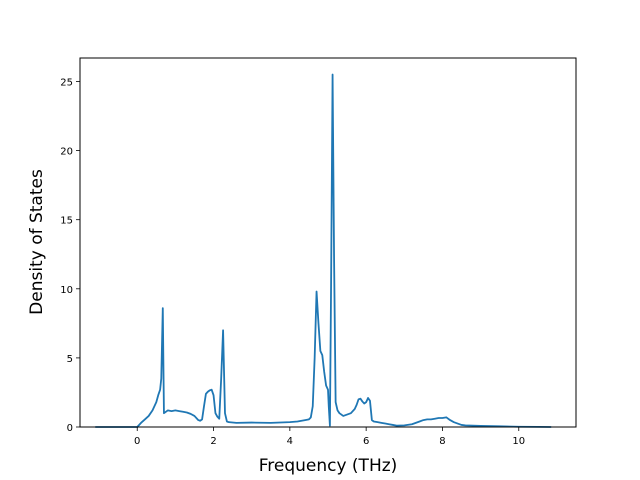 This screenshot has height=480, width=640. I want to click on x-tick-label: 0, so click(137, 441).